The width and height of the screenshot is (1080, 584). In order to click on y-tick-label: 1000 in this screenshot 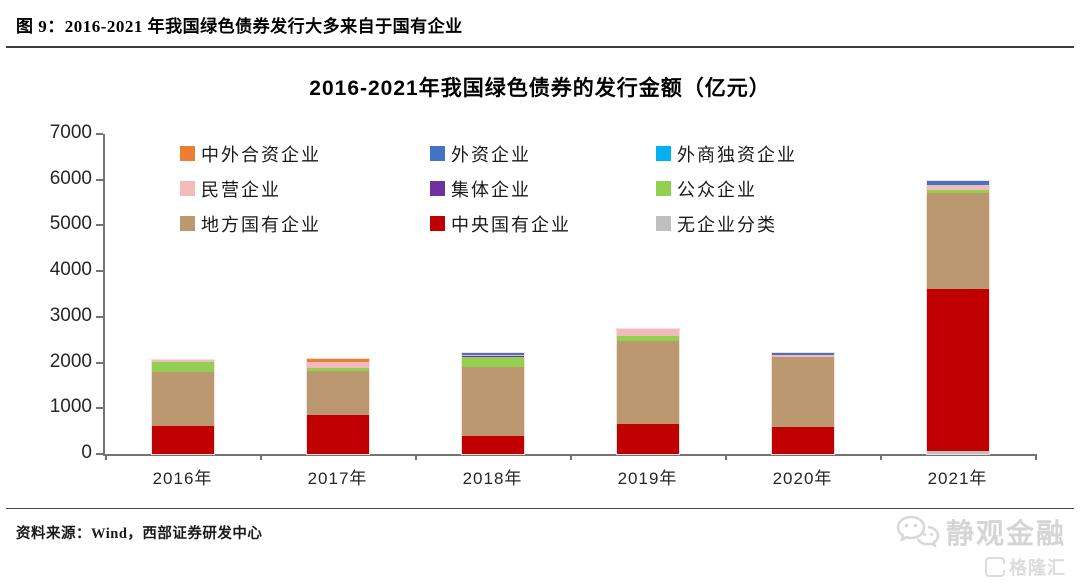, I will do `click(70, 407)`.